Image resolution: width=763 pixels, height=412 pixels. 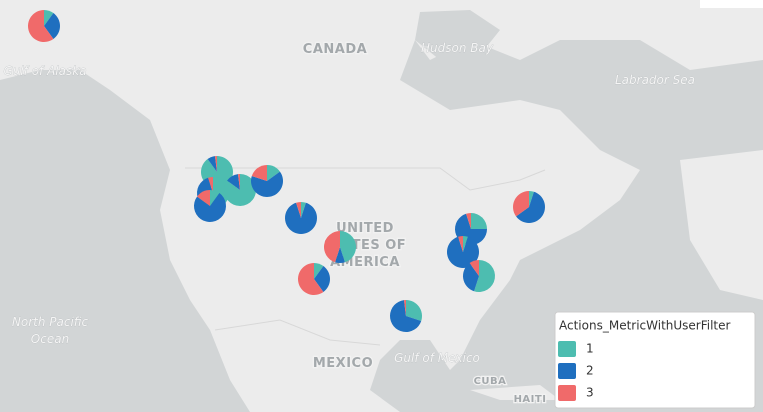 What do you see at coordinates (530, 399) in the screenshot?
I see `map-label: HAITI` at bounding box center [530, 399].